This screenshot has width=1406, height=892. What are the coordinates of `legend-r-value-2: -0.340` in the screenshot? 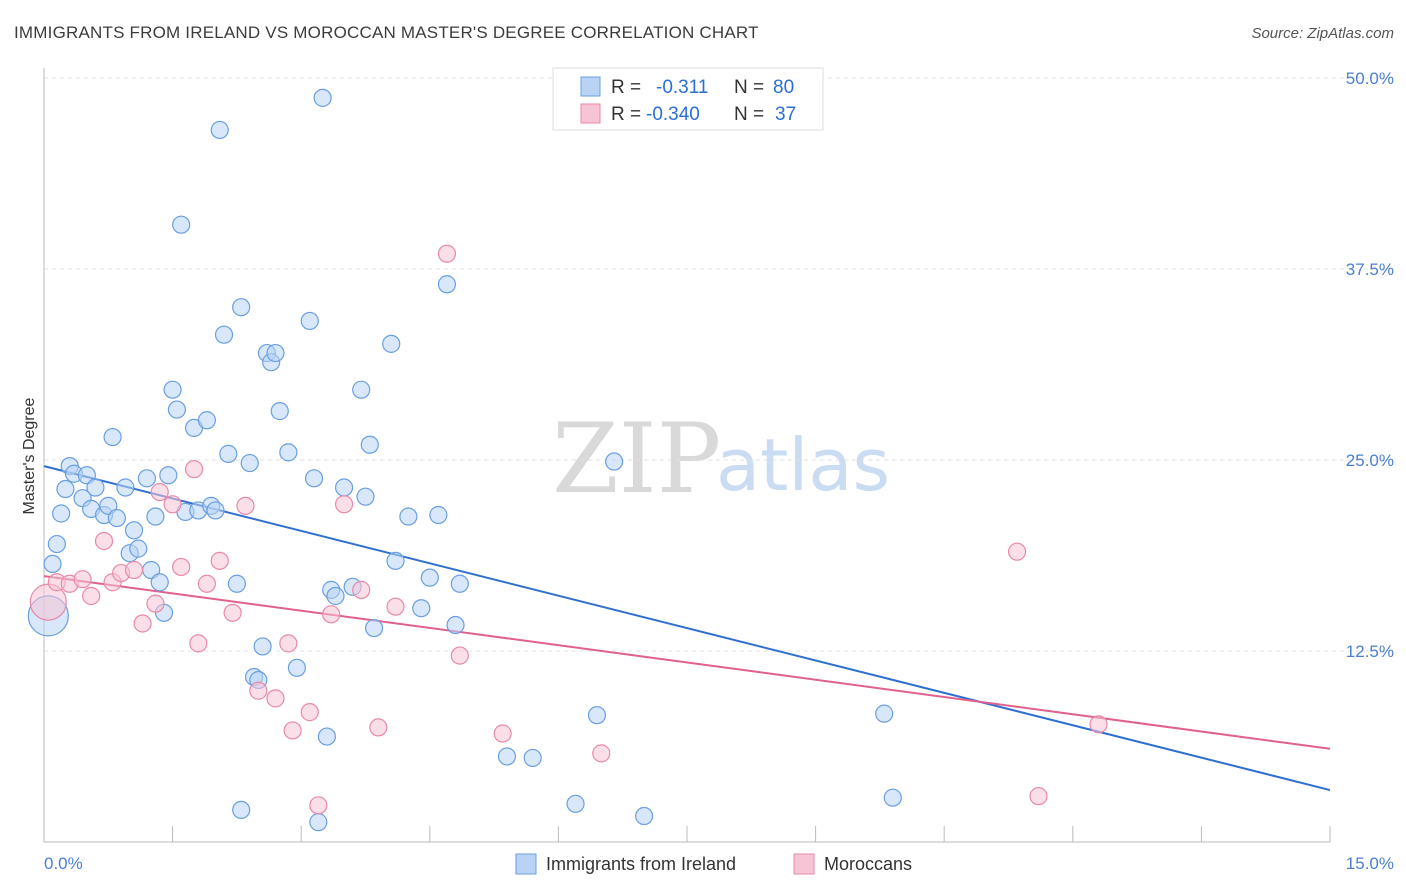 It's located at (673, 114).